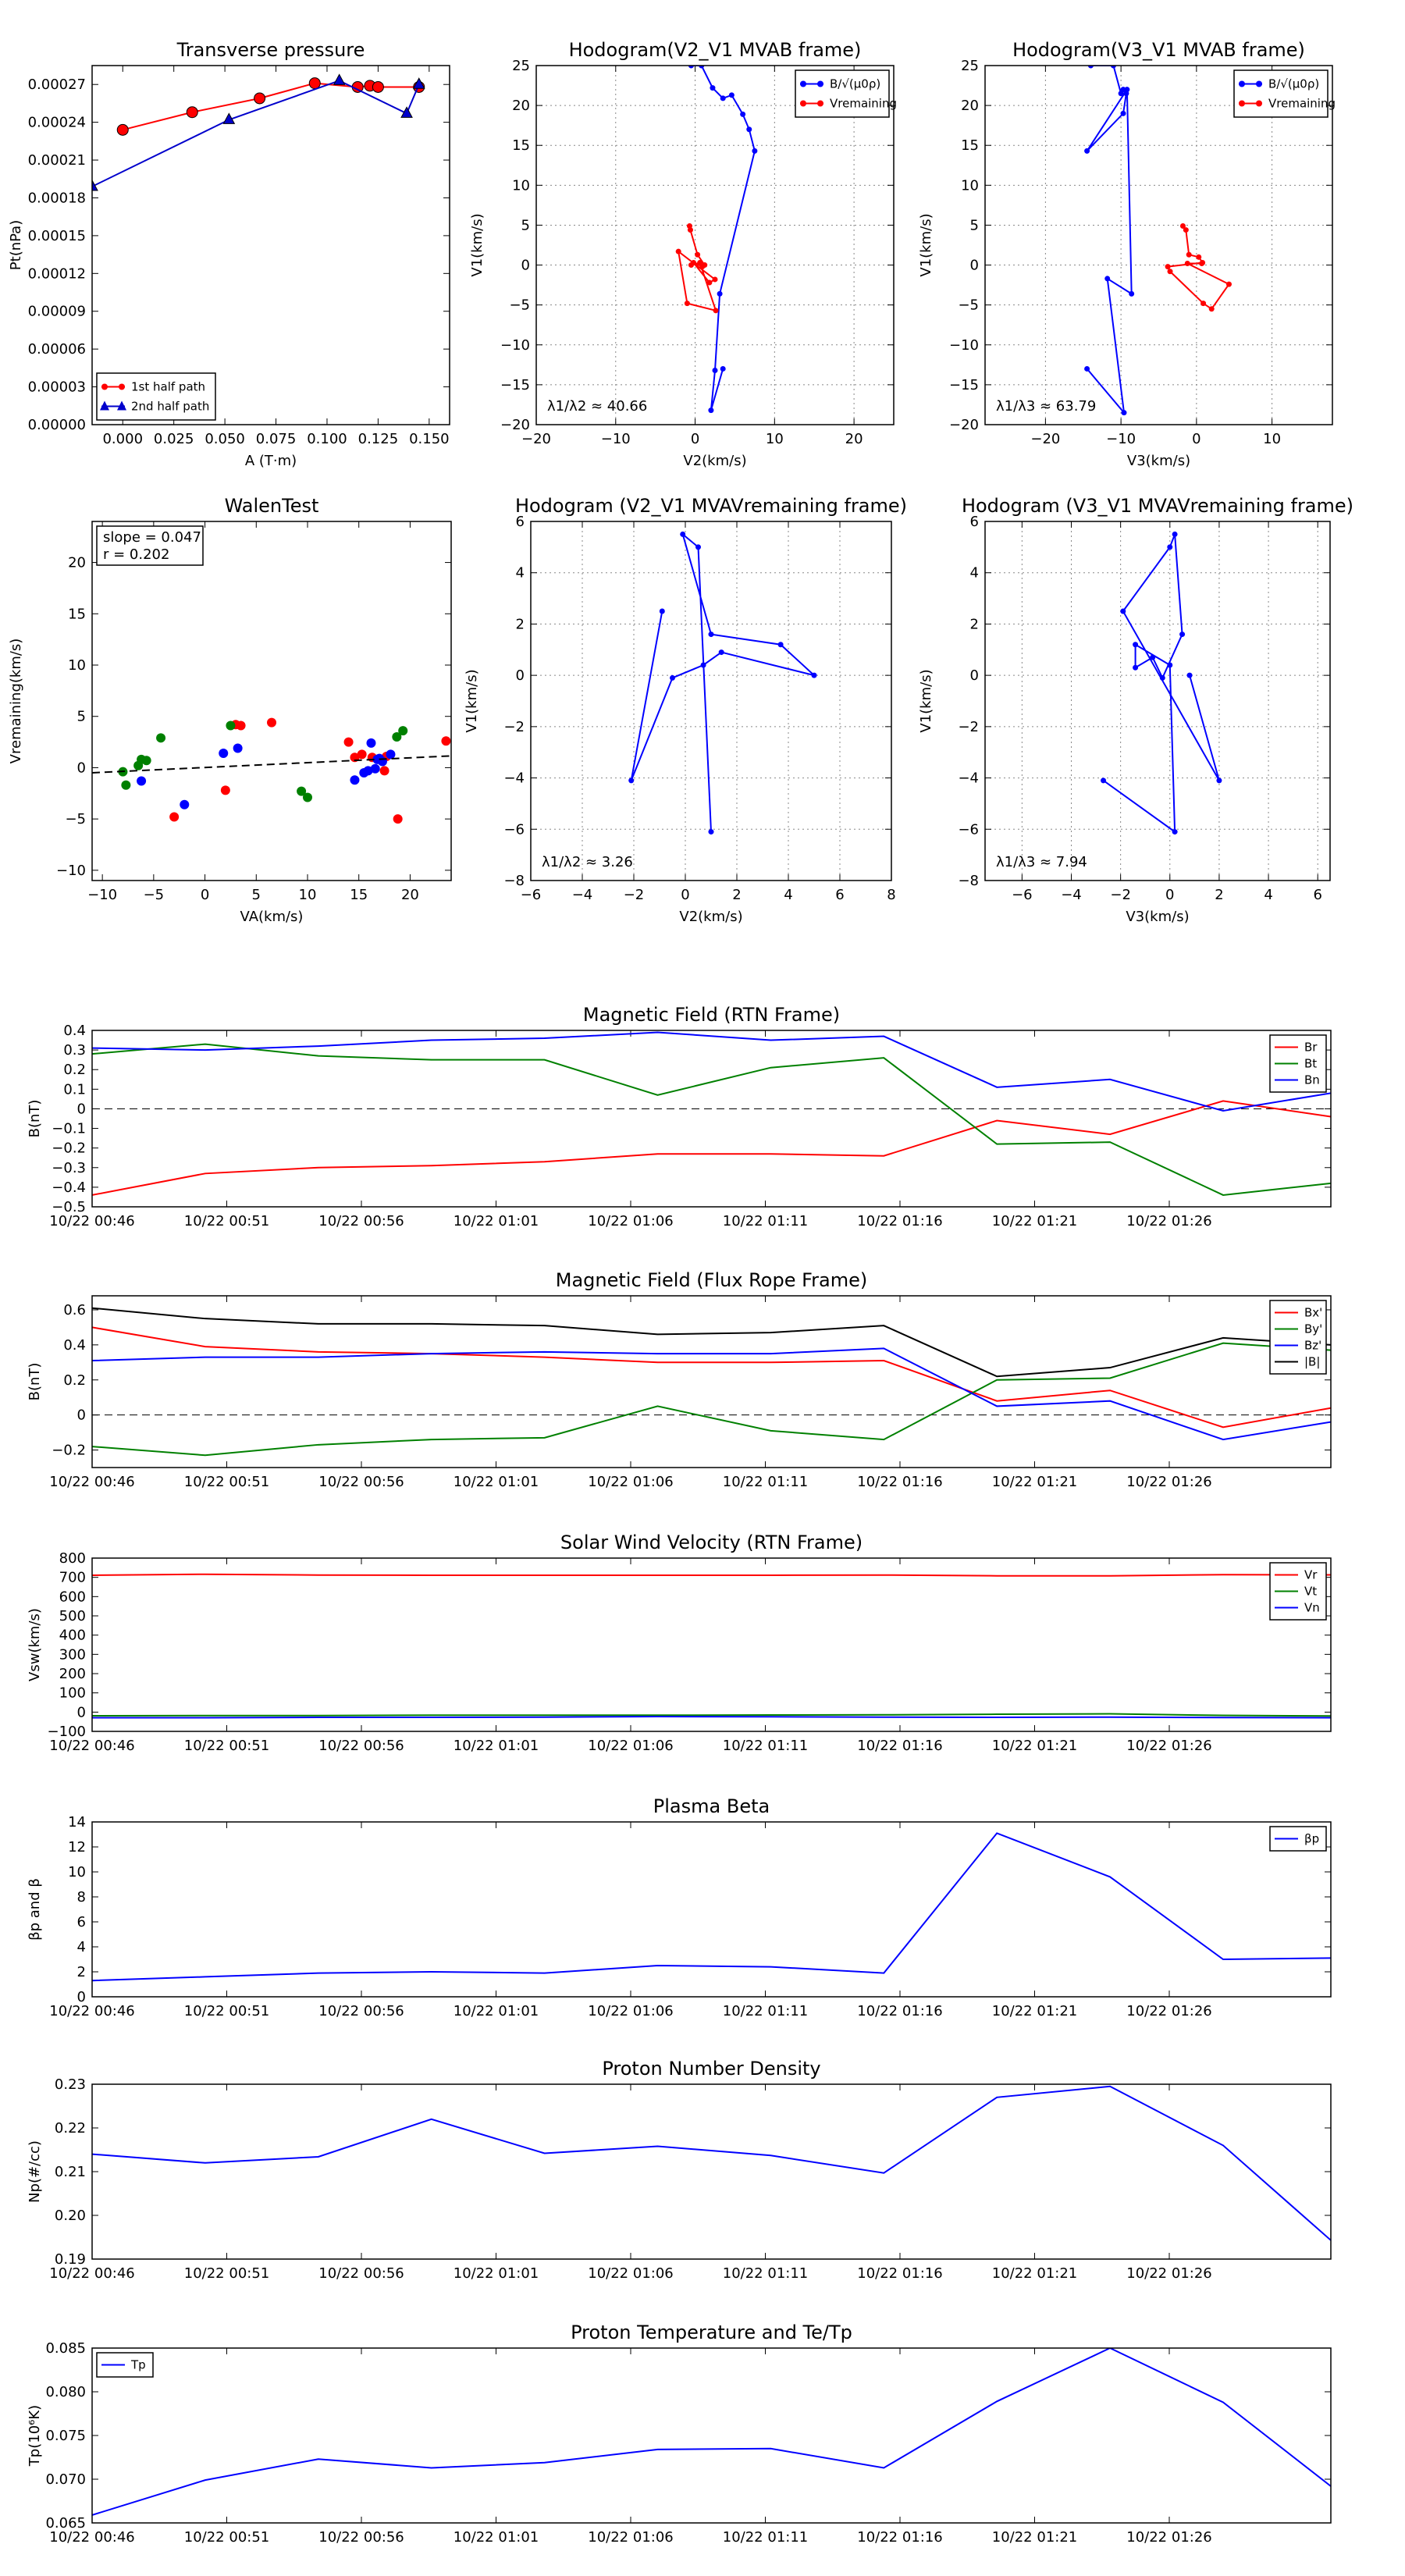  Describe the element at coordinates (514, 829) in the screenshot. I see `y-tick-label: −6` at that location.